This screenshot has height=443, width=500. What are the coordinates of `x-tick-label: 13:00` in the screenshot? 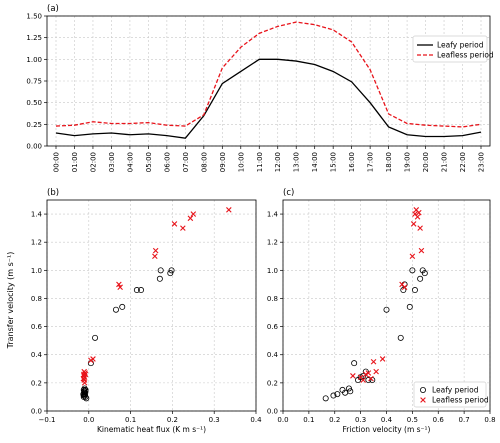 It's located at (297, 162).